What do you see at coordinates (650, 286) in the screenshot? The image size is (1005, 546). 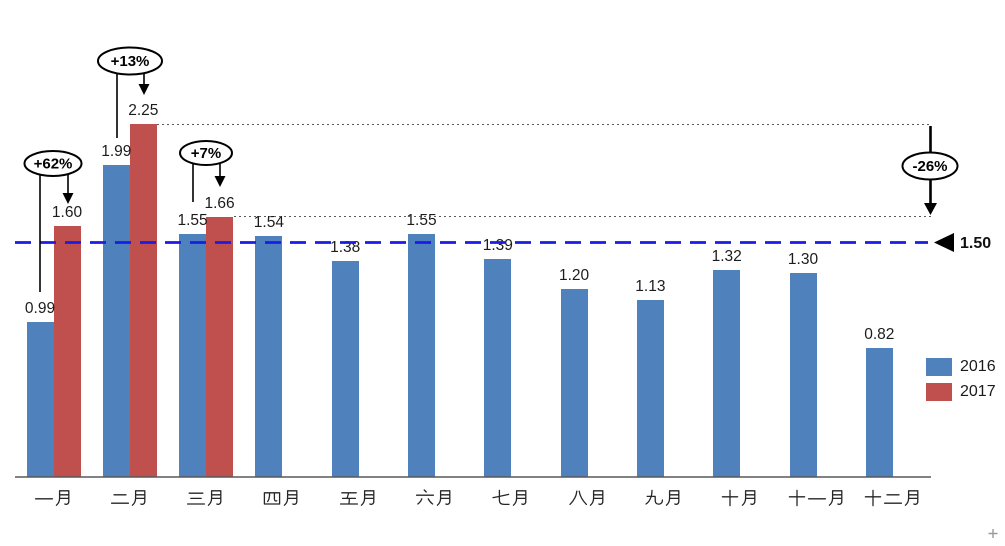 I see `value-label-2016-month-9: 1.13` at bounding box center [650, 286].